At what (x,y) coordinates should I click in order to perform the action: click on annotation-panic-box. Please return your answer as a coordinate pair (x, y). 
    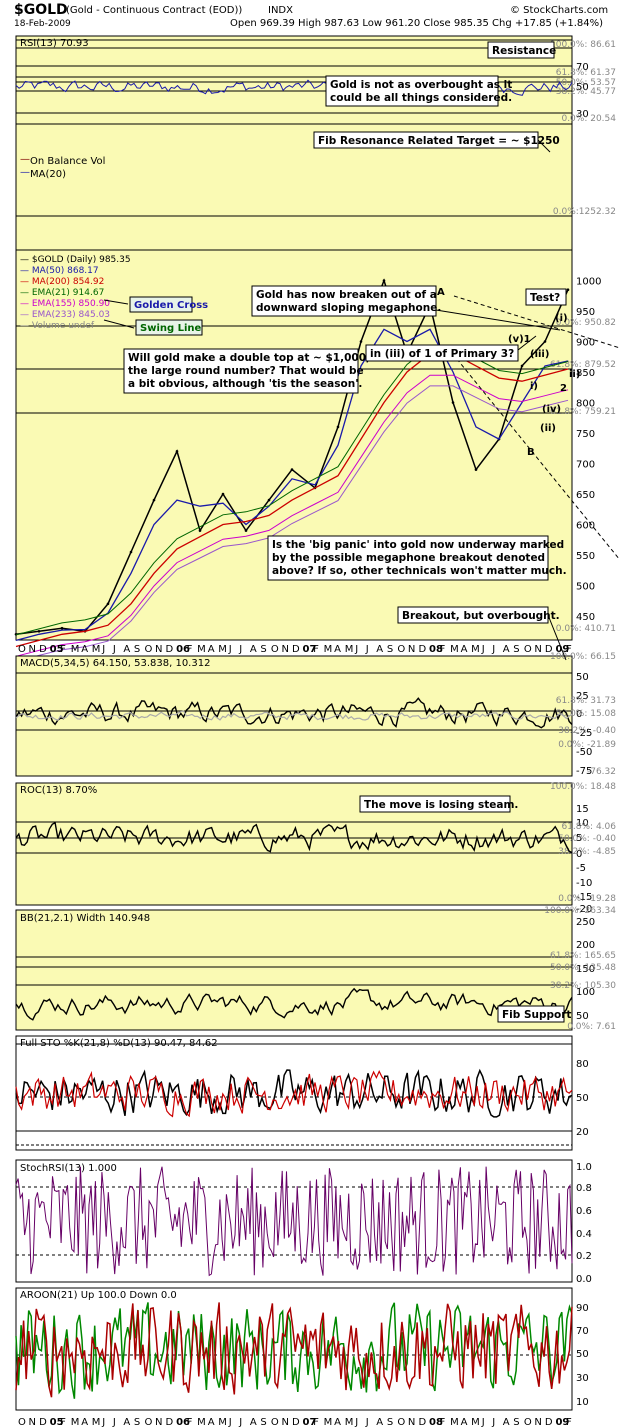
    Looking at the image, I should click on (408, 558).